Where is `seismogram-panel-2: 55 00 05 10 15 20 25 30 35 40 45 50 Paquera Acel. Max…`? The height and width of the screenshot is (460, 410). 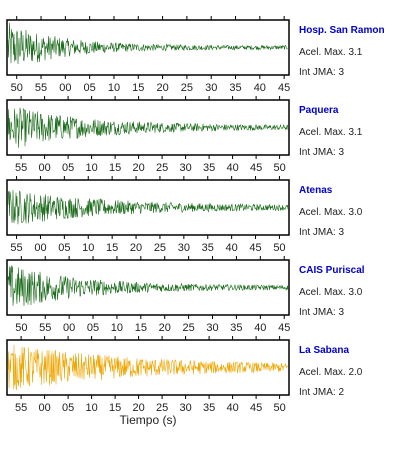
seismogram-panel-2: 55 00 05 10 15 20 25 30 35 40 45 50 Paquera Acel. Max… is located at coordinates (184, 135).